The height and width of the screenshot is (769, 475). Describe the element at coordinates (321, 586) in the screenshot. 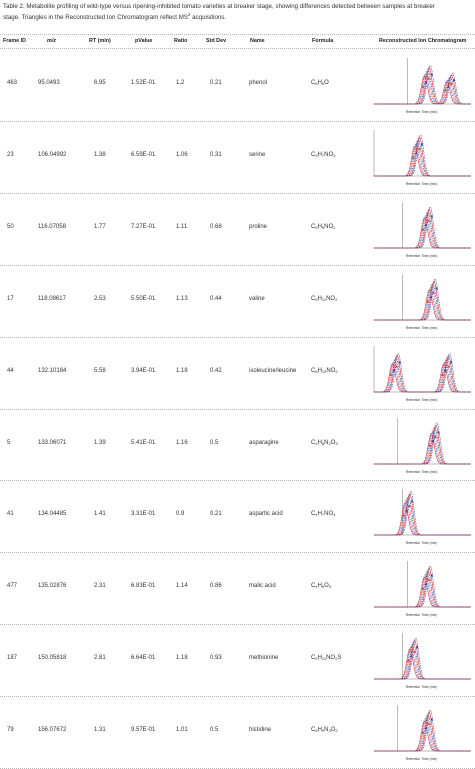

I see `cell-formula: C4H6O5` at that location.